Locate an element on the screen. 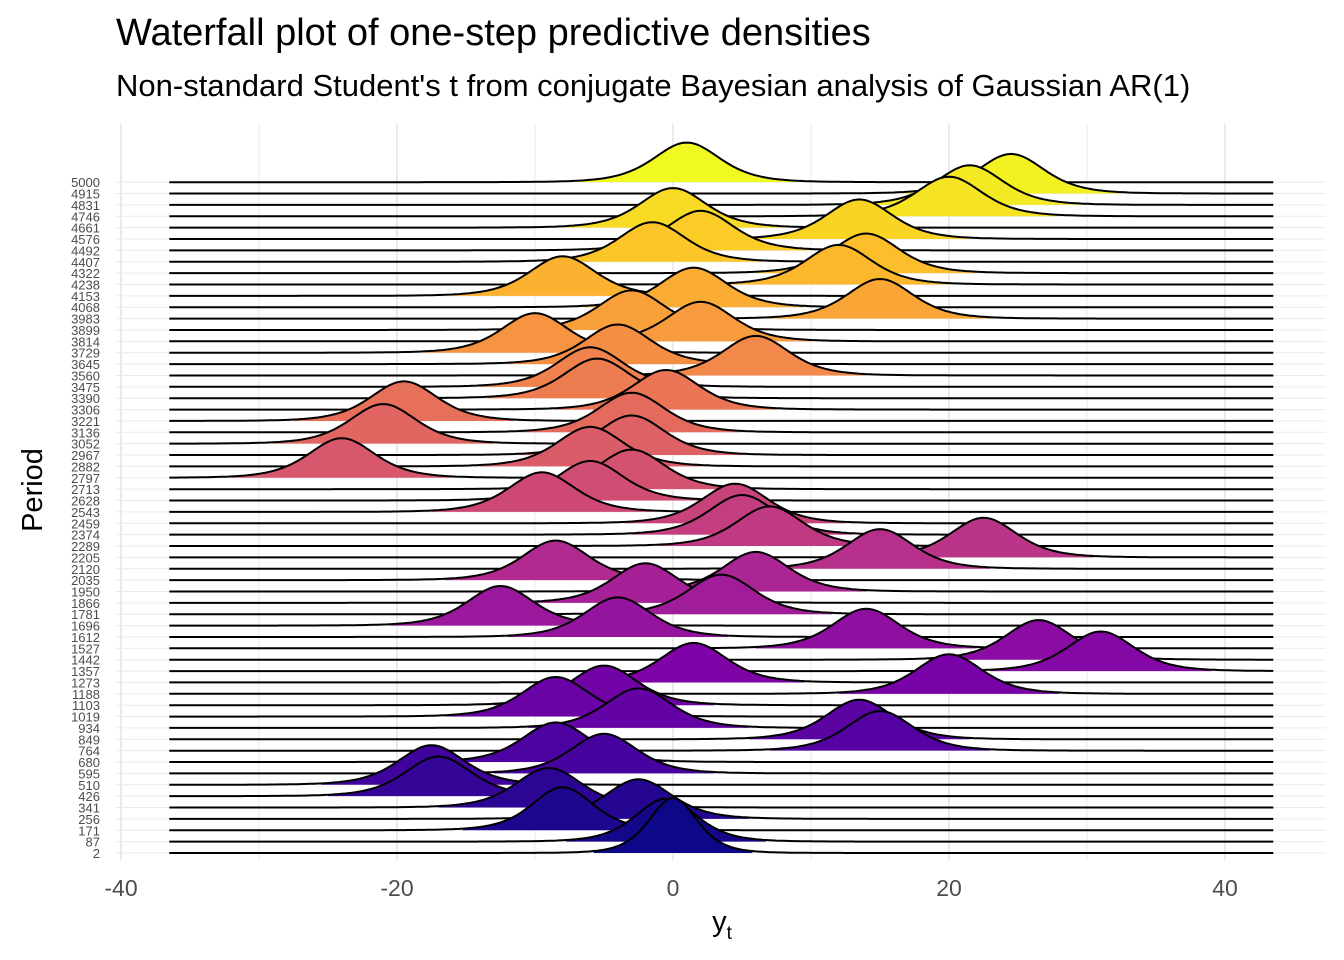  y-tick-label: 1527 is located at coordinates (85, 648).